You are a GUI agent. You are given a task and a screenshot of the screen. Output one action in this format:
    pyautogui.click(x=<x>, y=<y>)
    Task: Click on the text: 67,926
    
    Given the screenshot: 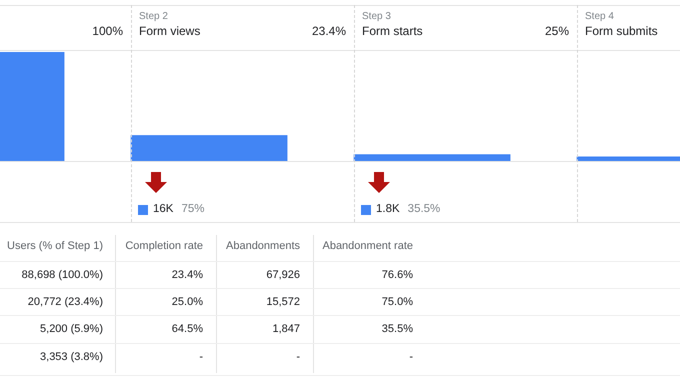 What is the action you would take?
    pyautogui.click(x=283, y=275)
    